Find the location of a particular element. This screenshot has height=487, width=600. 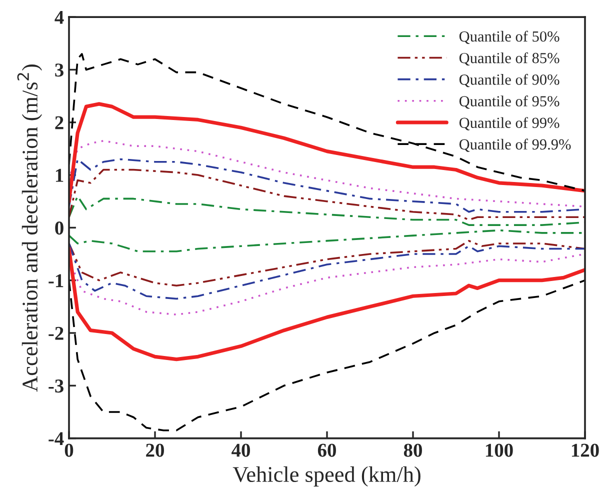

legend-label: Quantile of 85% is located at coordinates (509, 59).